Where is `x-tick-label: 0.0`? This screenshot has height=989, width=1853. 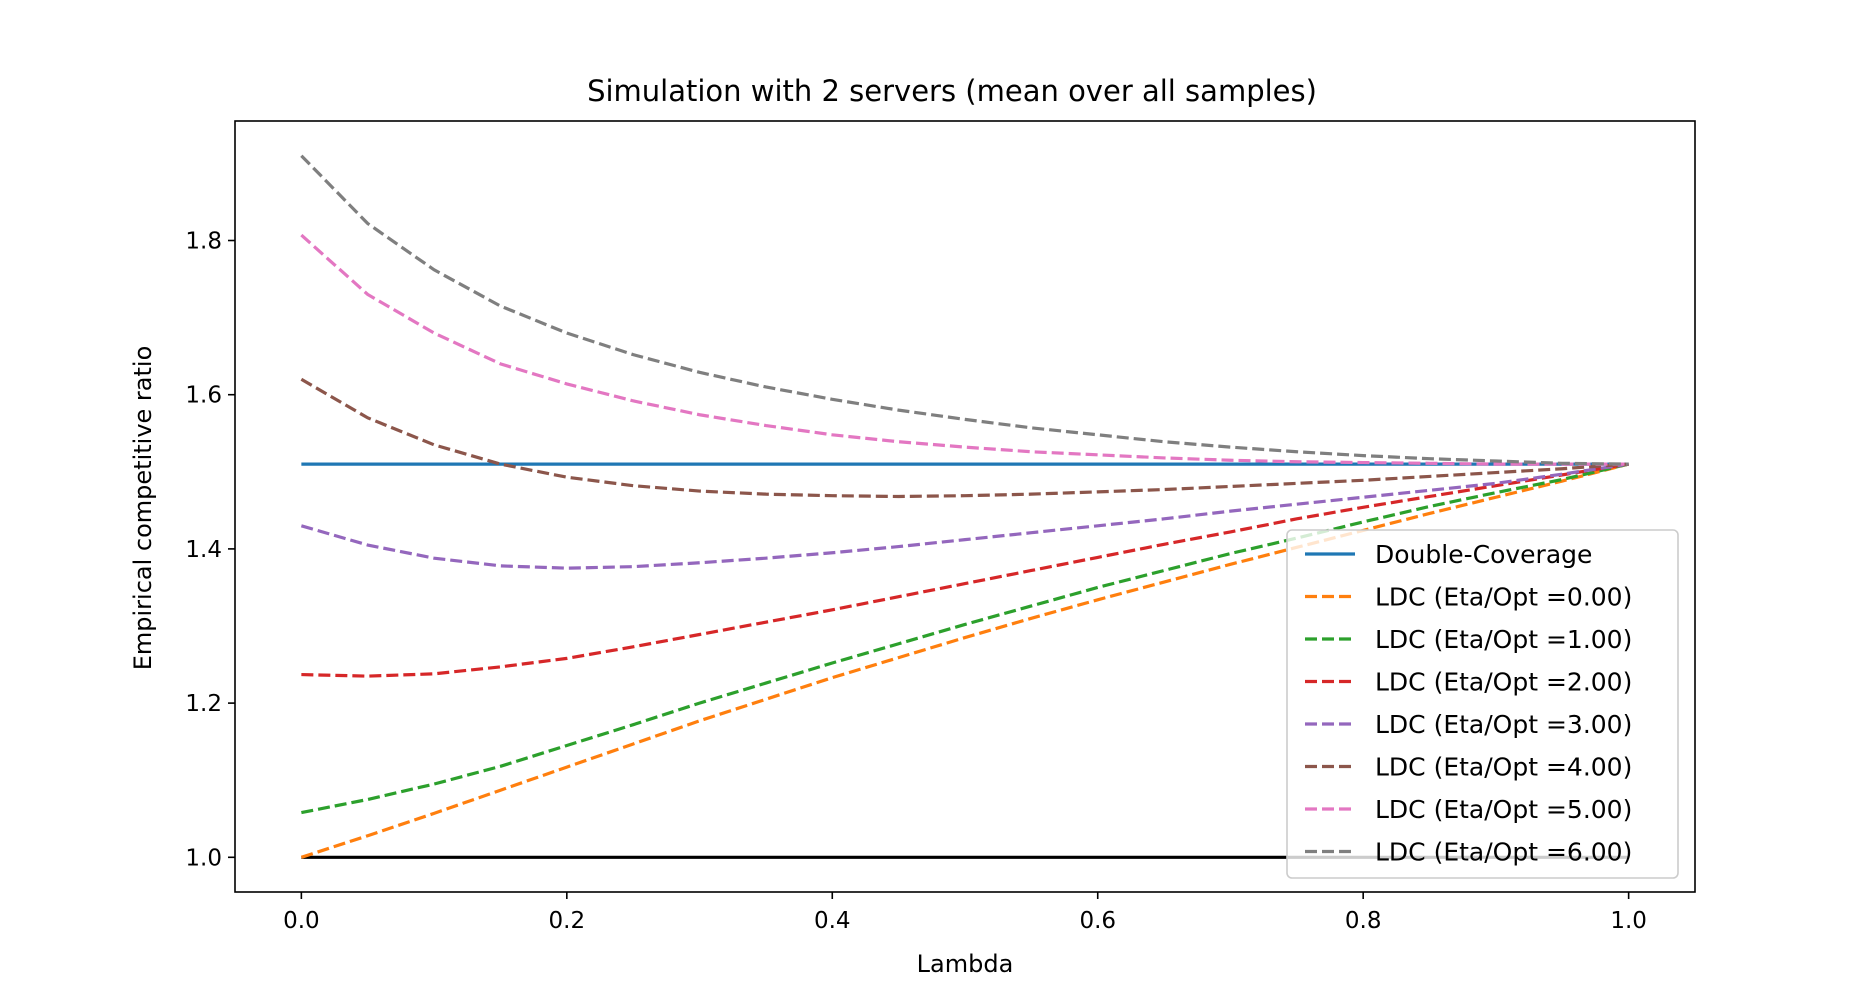 x-tick-label: 0.0 is located at coordinates (301, 921).